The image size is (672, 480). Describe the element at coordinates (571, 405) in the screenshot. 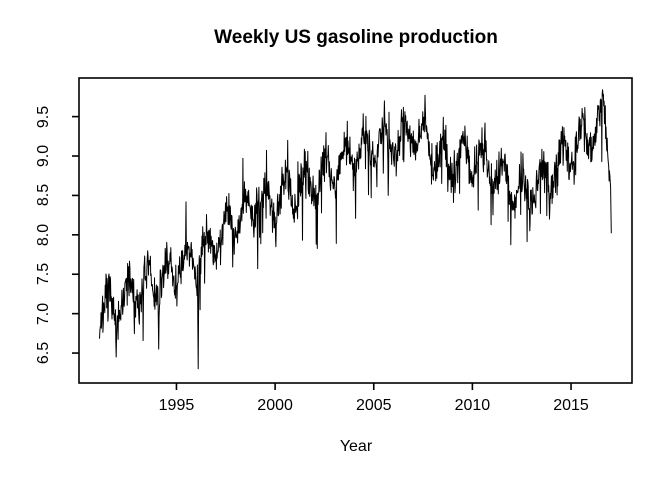

I see `x-tick-label: 2015` at that location.